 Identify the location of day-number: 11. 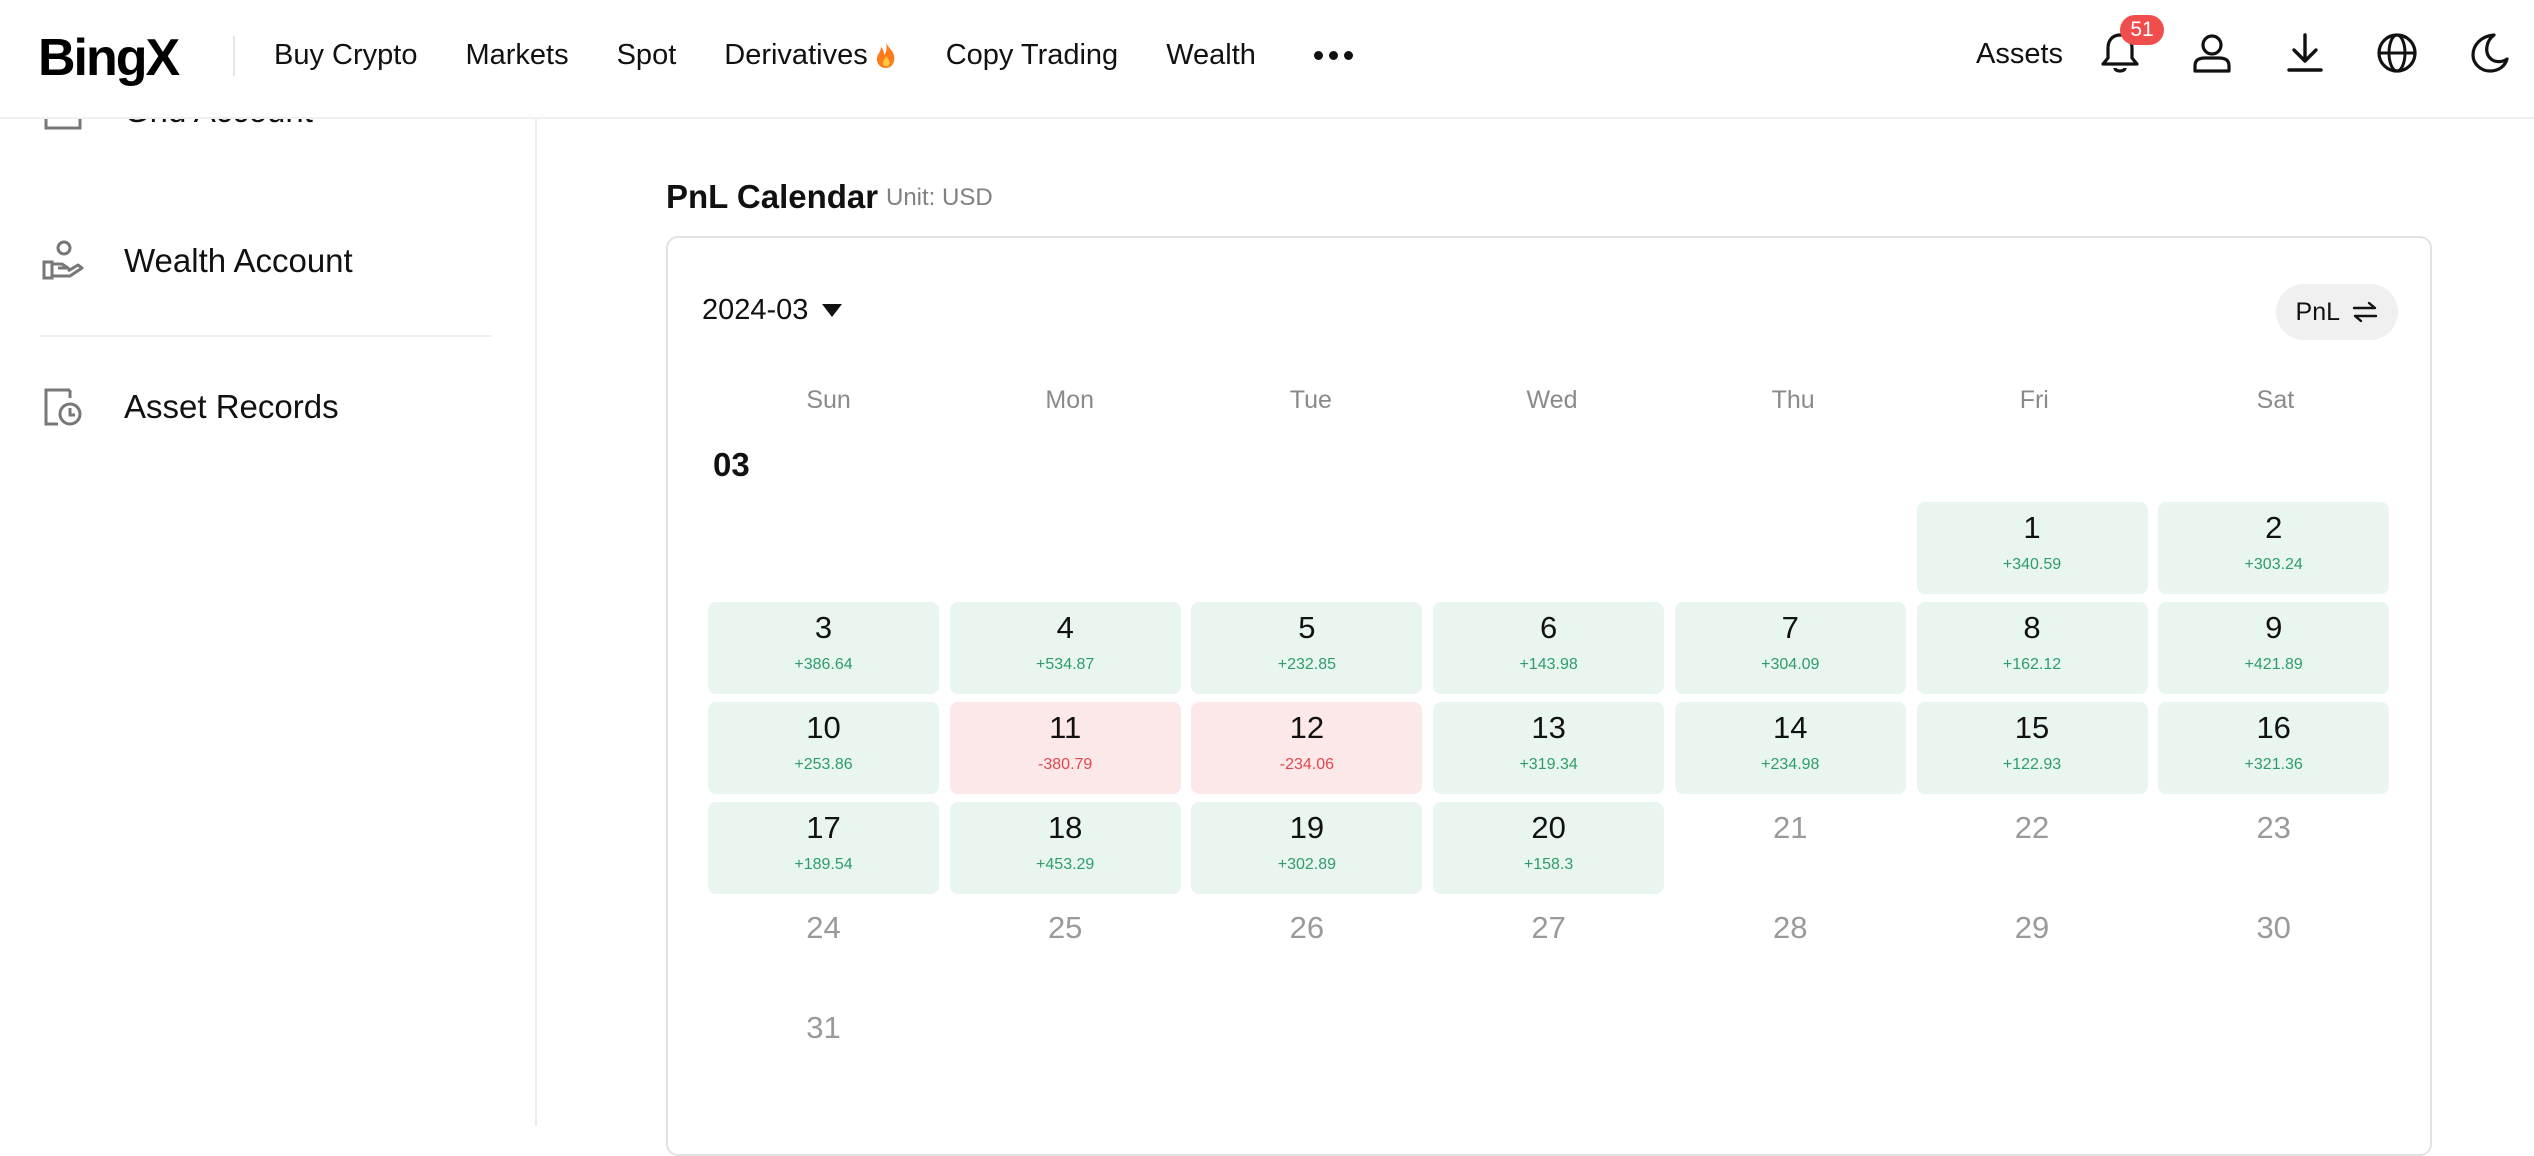
(1065, 727).